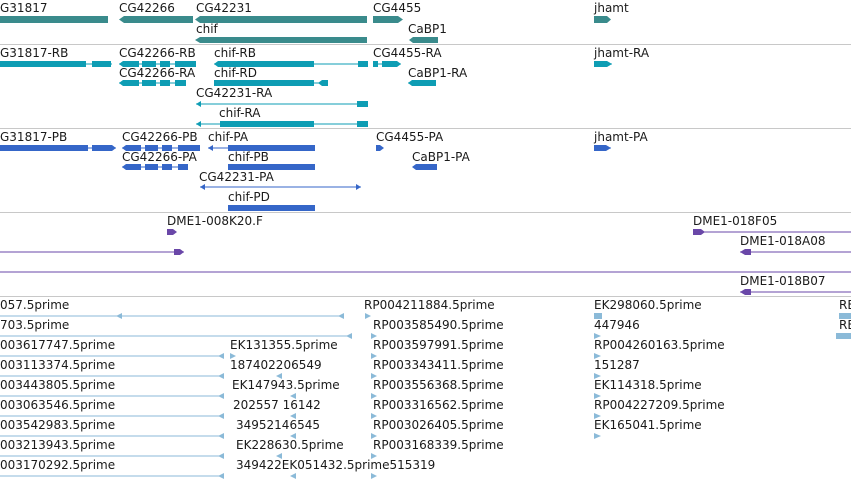  Describe the element at coordinates (58, 465) in the screenshot. I see `est-label: 003170292.5prime` at that location.